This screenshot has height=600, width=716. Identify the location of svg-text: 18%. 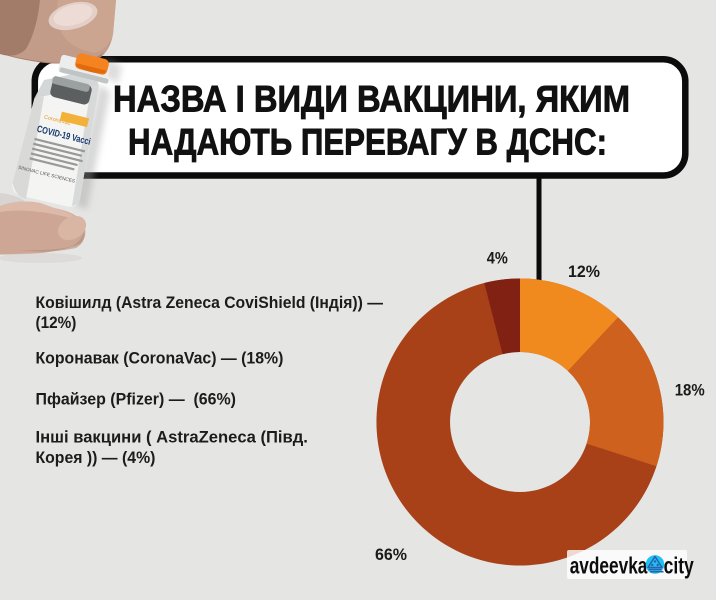
(690, 391).